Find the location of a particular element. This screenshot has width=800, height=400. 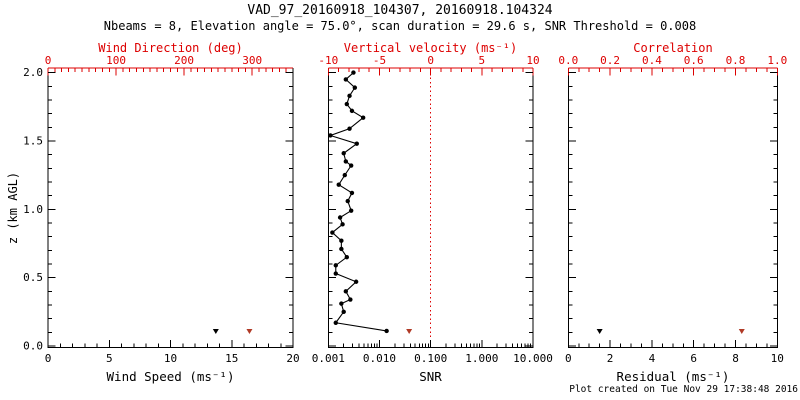

x-top-tick-label: -5 is located at coordinates (379, 60).